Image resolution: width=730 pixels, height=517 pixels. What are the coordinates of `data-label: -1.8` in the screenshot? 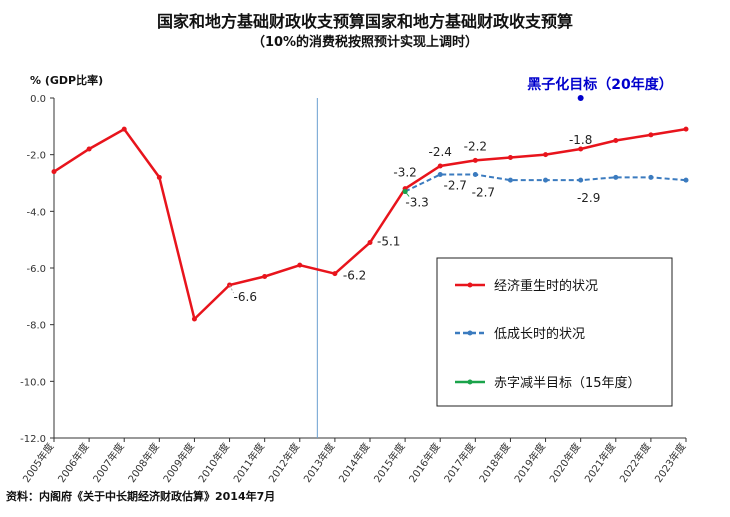 It's located at (580, 140).